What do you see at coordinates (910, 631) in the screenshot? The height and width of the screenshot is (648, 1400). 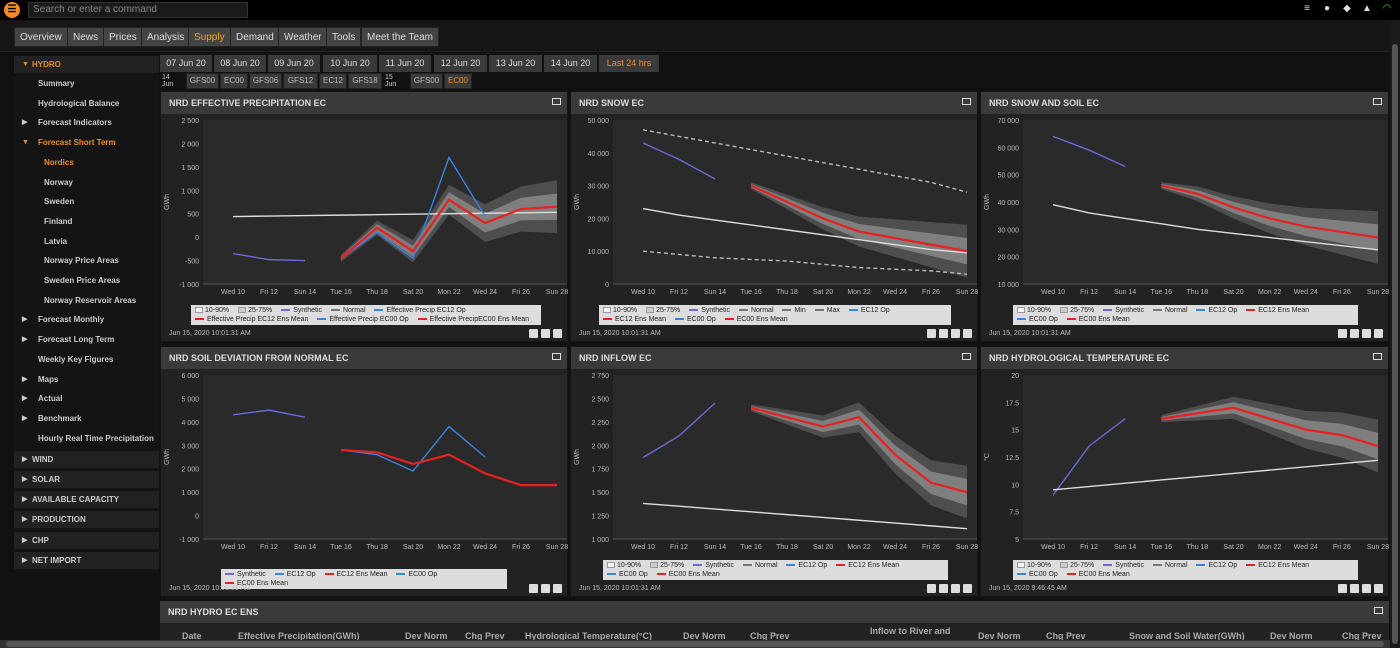 I see `col-header: Inflow to River and` at bounding box center [910, 631].